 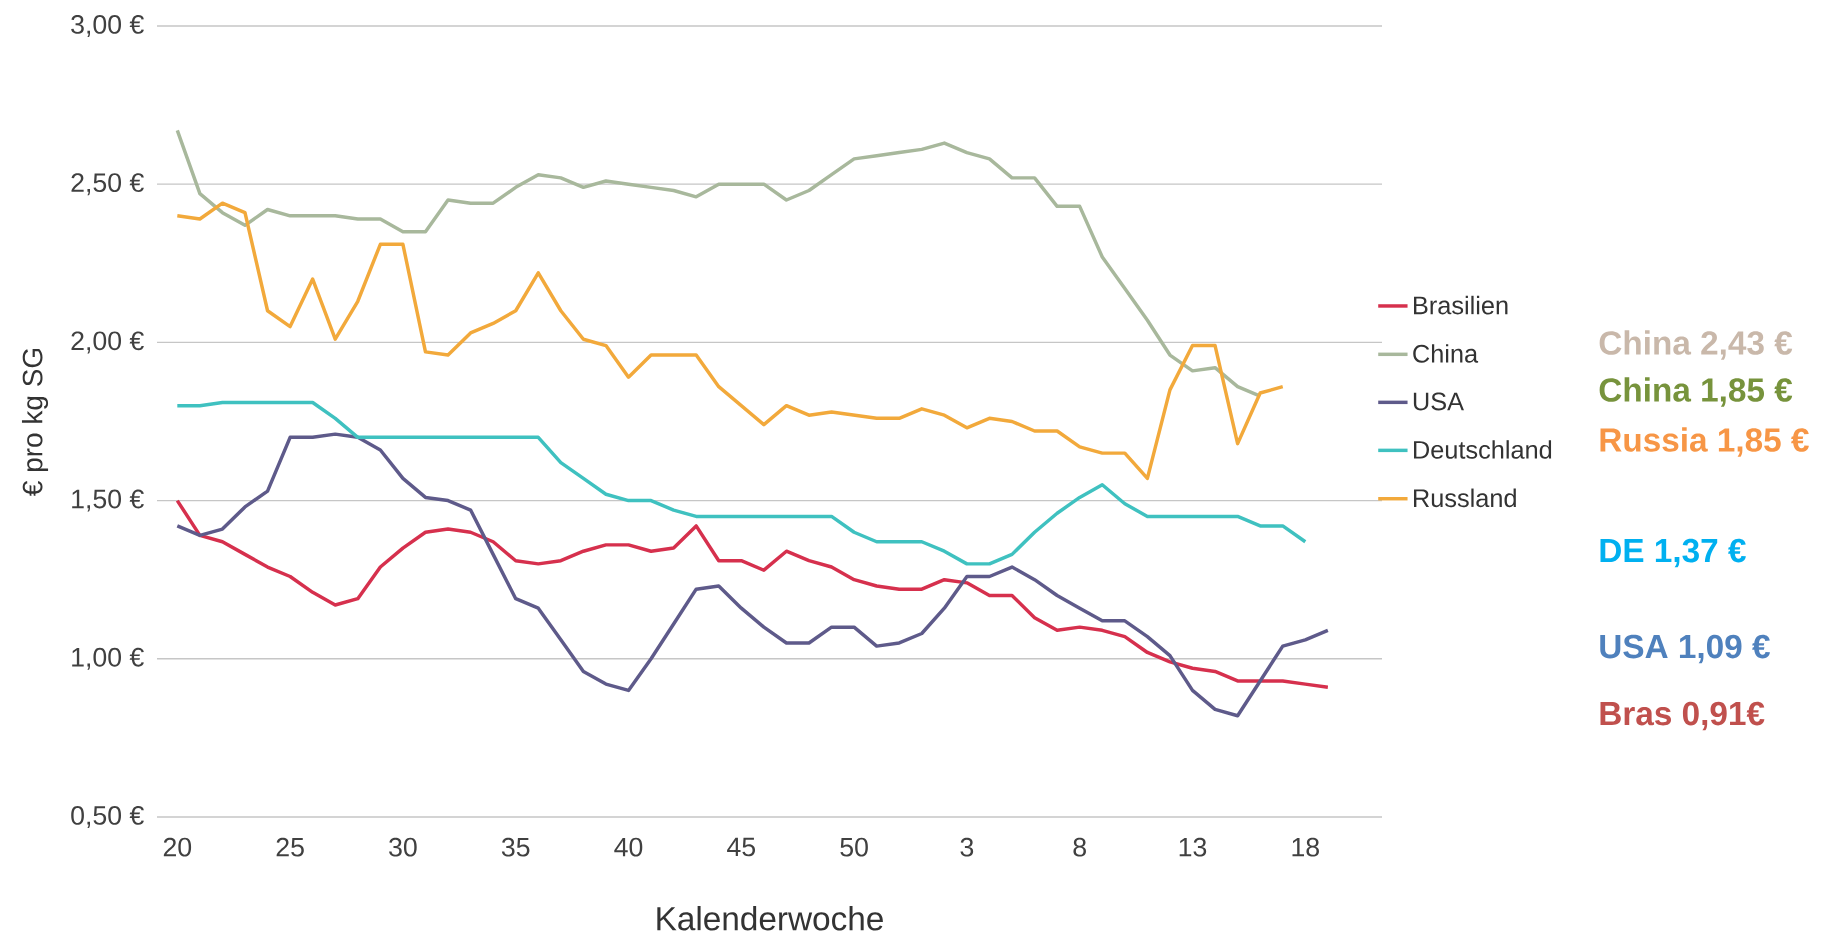 What do you see at coordinates (177, 847) in the screenshot?
I see `x-tick-label: 20` at bounding box center [177, 847].